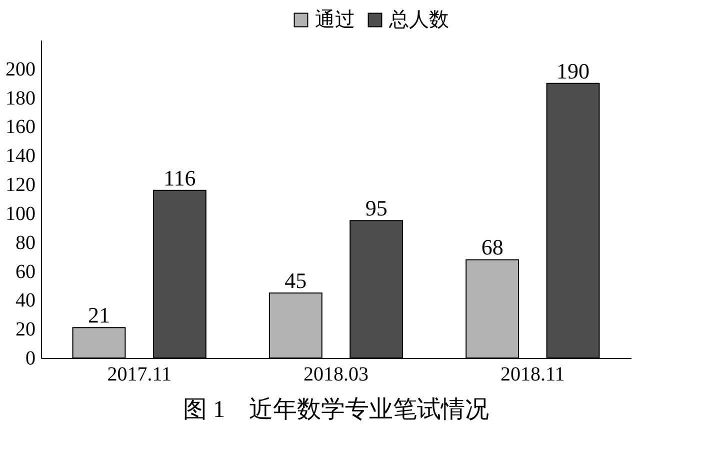 Image resolution: width=717 pixels, height=453 pixels. Describe the element at coordinates (21, 156) in the screenshot. I see `y-tick-label: 140` at that location.